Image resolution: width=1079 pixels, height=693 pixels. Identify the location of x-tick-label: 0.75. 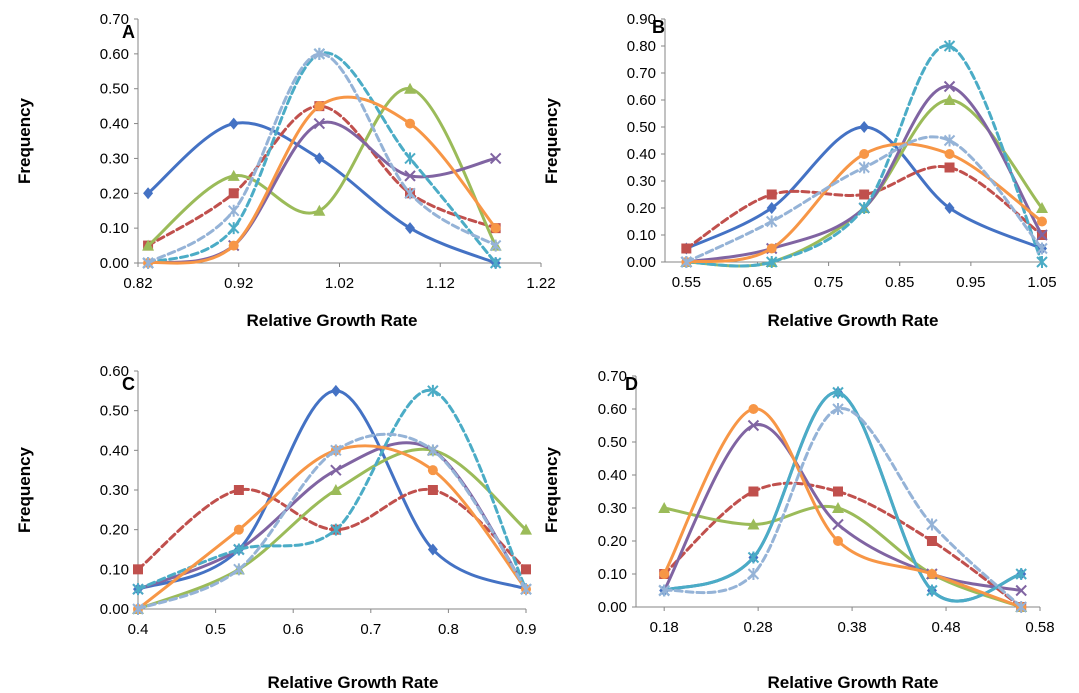
(828, 282).